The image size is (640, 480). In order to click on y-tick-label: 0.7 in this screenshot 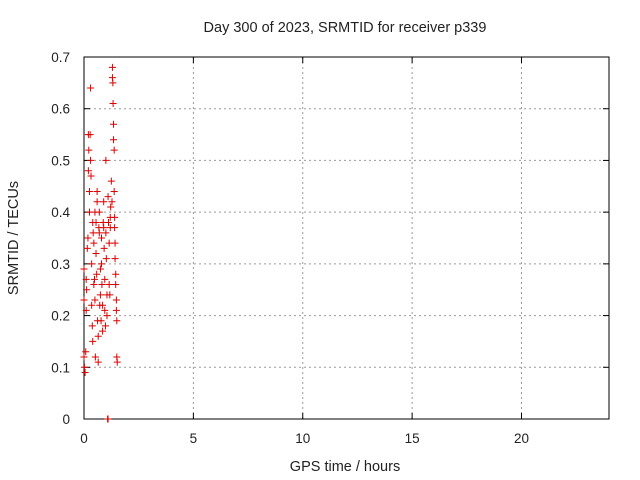, I will do `click(60, 57)`.